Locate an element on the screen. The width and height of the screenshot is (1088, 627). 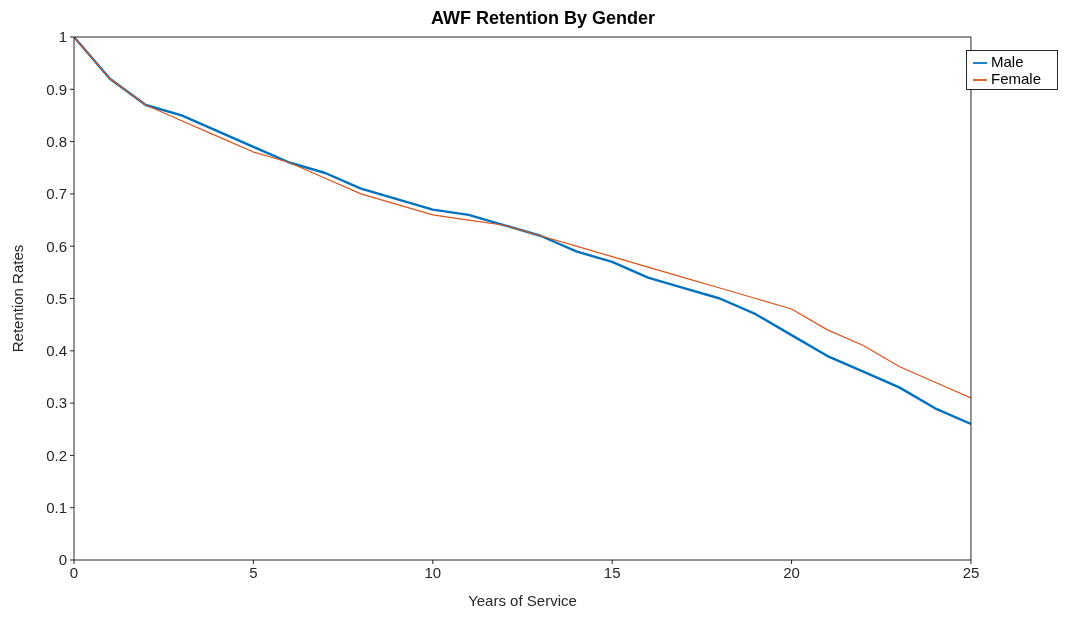
y-tick-label: 0.8 is located at coordinates (56, 141).